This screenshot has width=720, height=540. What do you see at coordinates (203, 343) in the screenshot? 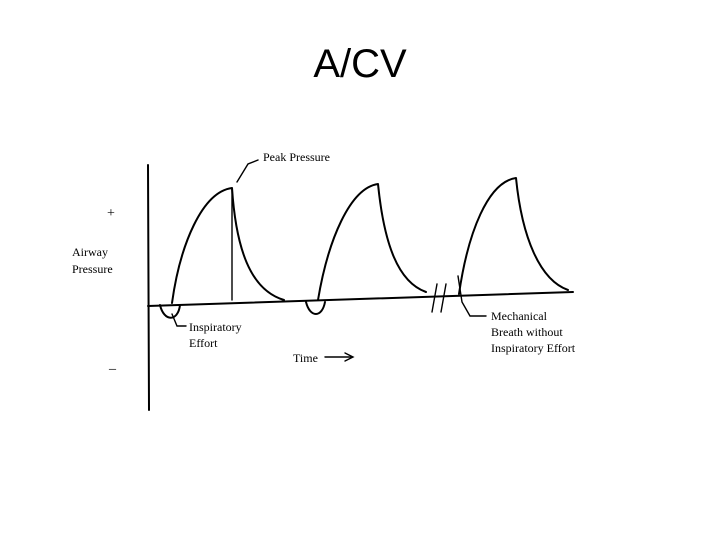
I see `inspiratory-effort-label-line2: Effort` at bounding box center [203, 343].